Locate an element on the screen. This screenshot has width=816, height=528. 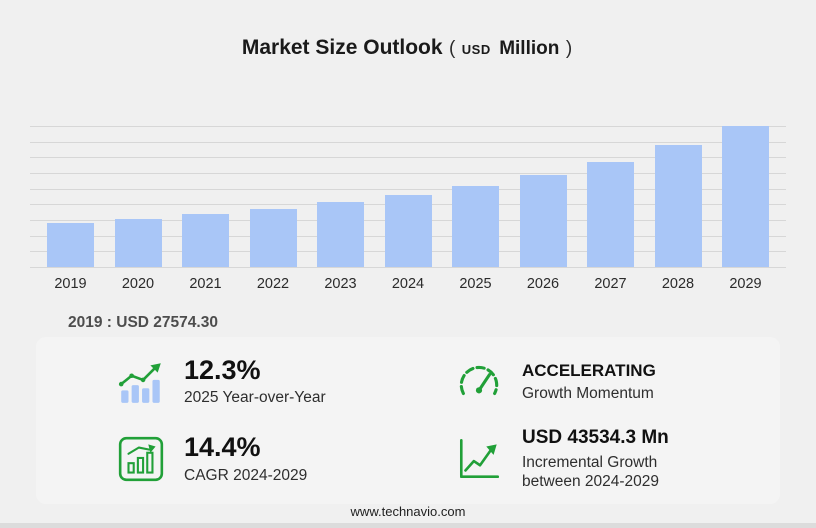
incremental-growth-icon is located at coordinates (479, 459).